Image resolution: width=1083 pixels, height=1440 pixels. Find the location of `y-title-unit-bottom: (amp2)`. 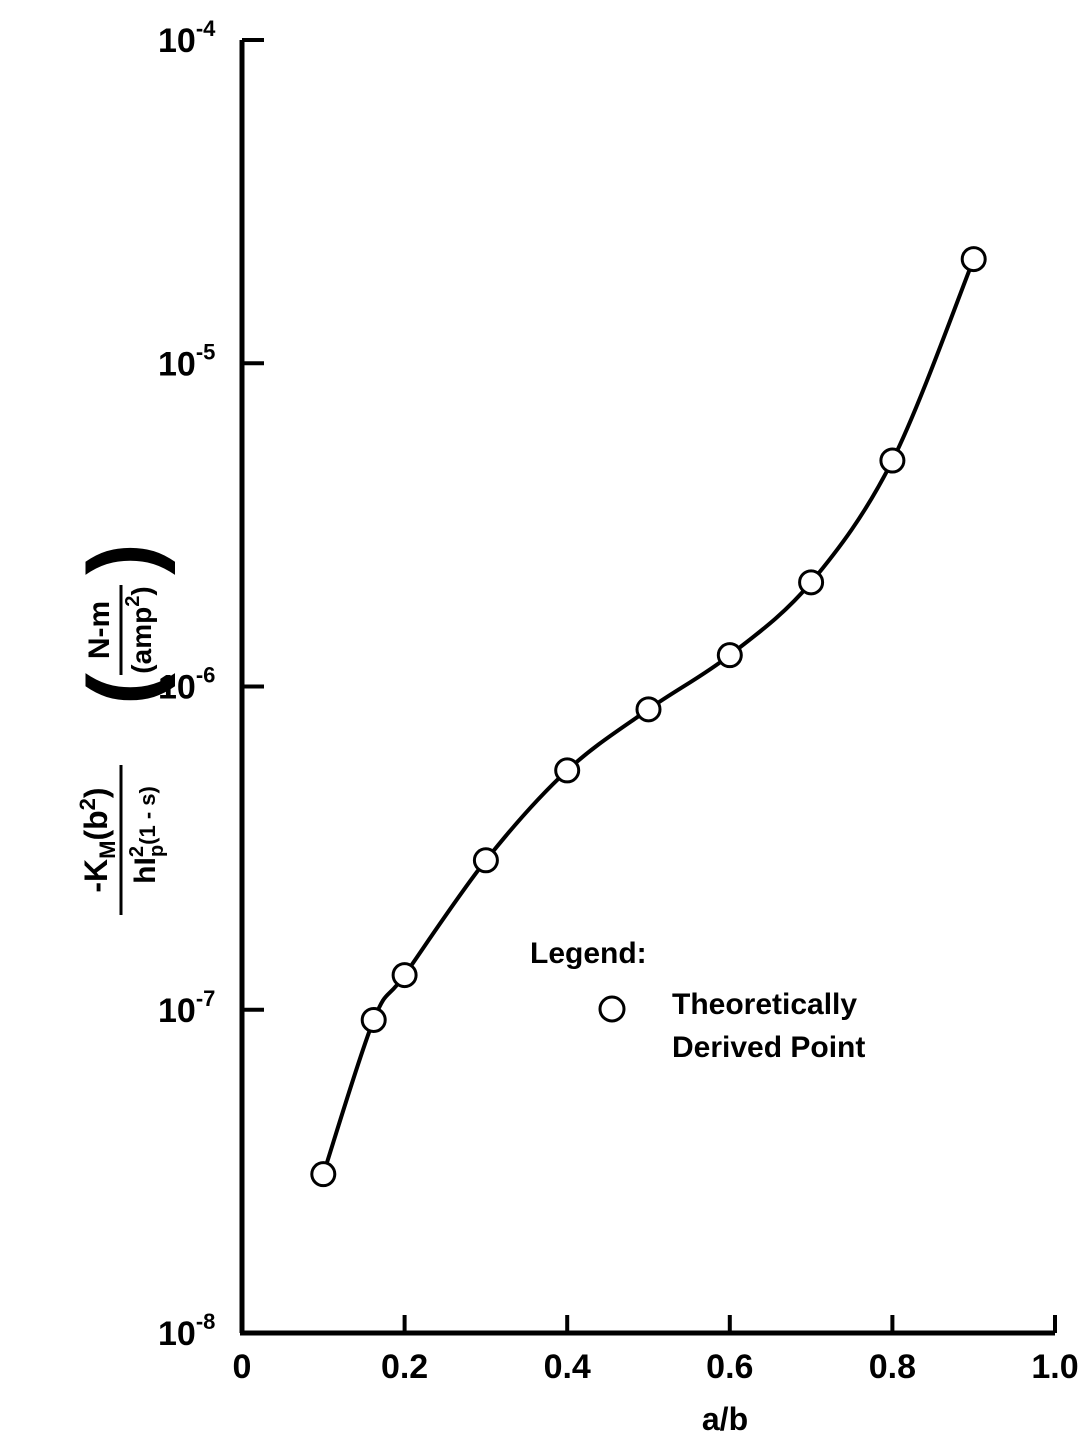

y-title-unit-bottom: (amp2) is located at coordinates (139, 629).